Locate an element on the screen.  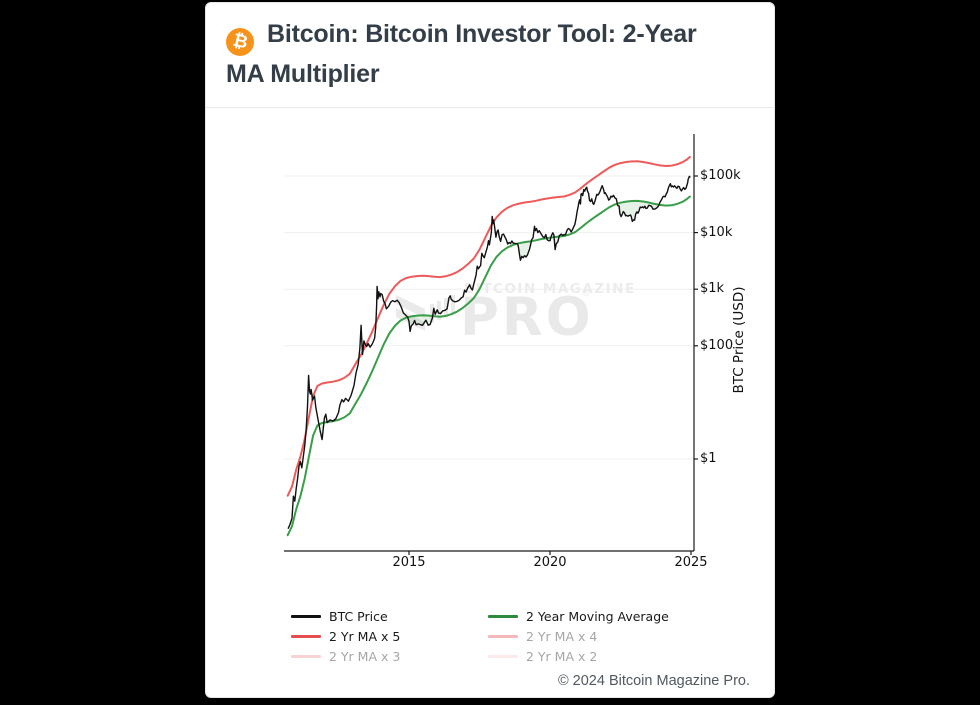
legend-label: 2 Yr MA x 4 is located at coordinates (562, 636).